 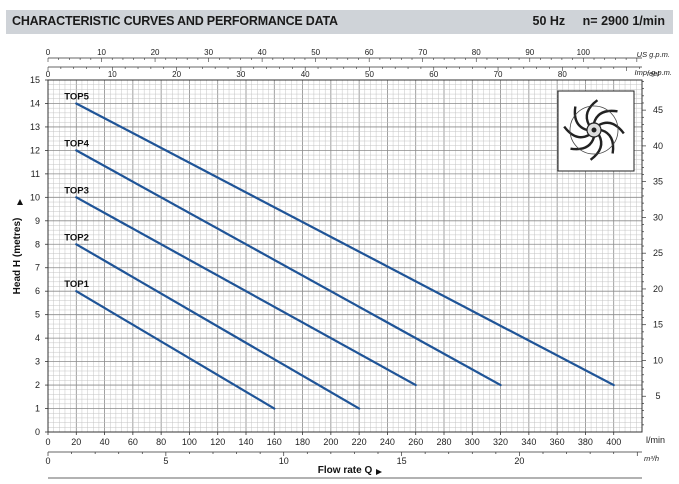 What do you see at coordinates (20, 202) in the screenshot?
I see `y-axis-arrow` at bounding box center [20, 202].